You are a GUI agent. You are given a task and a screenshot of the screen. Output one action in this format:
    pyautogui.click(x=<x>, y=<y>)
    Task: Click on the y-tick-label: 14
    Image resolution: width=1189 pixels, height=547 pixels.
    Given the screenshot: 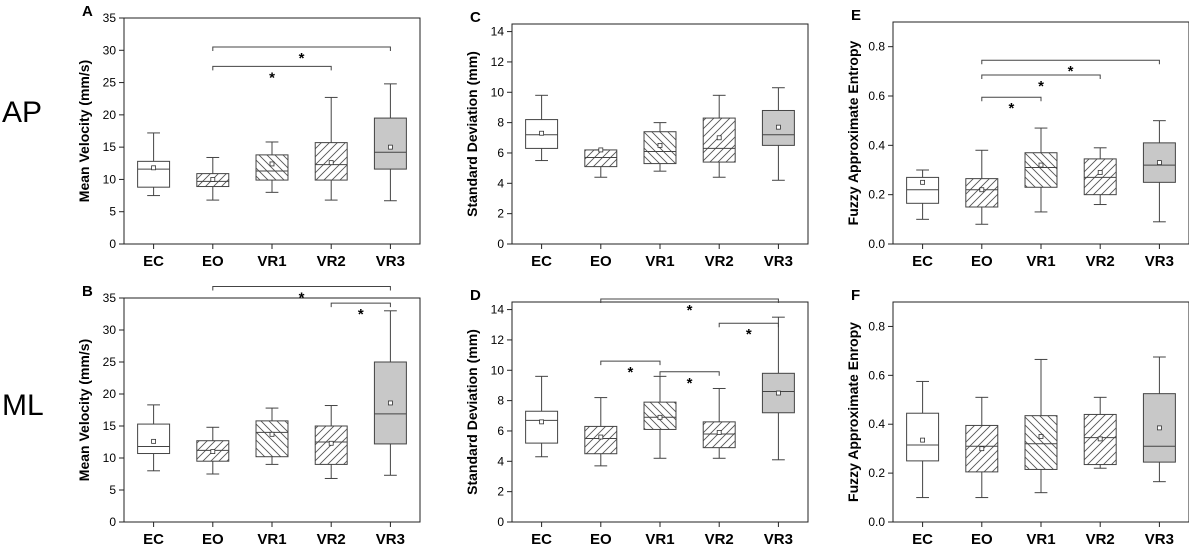 What is the action you would take?
    pyautogui.click(x=498, y=310)
    